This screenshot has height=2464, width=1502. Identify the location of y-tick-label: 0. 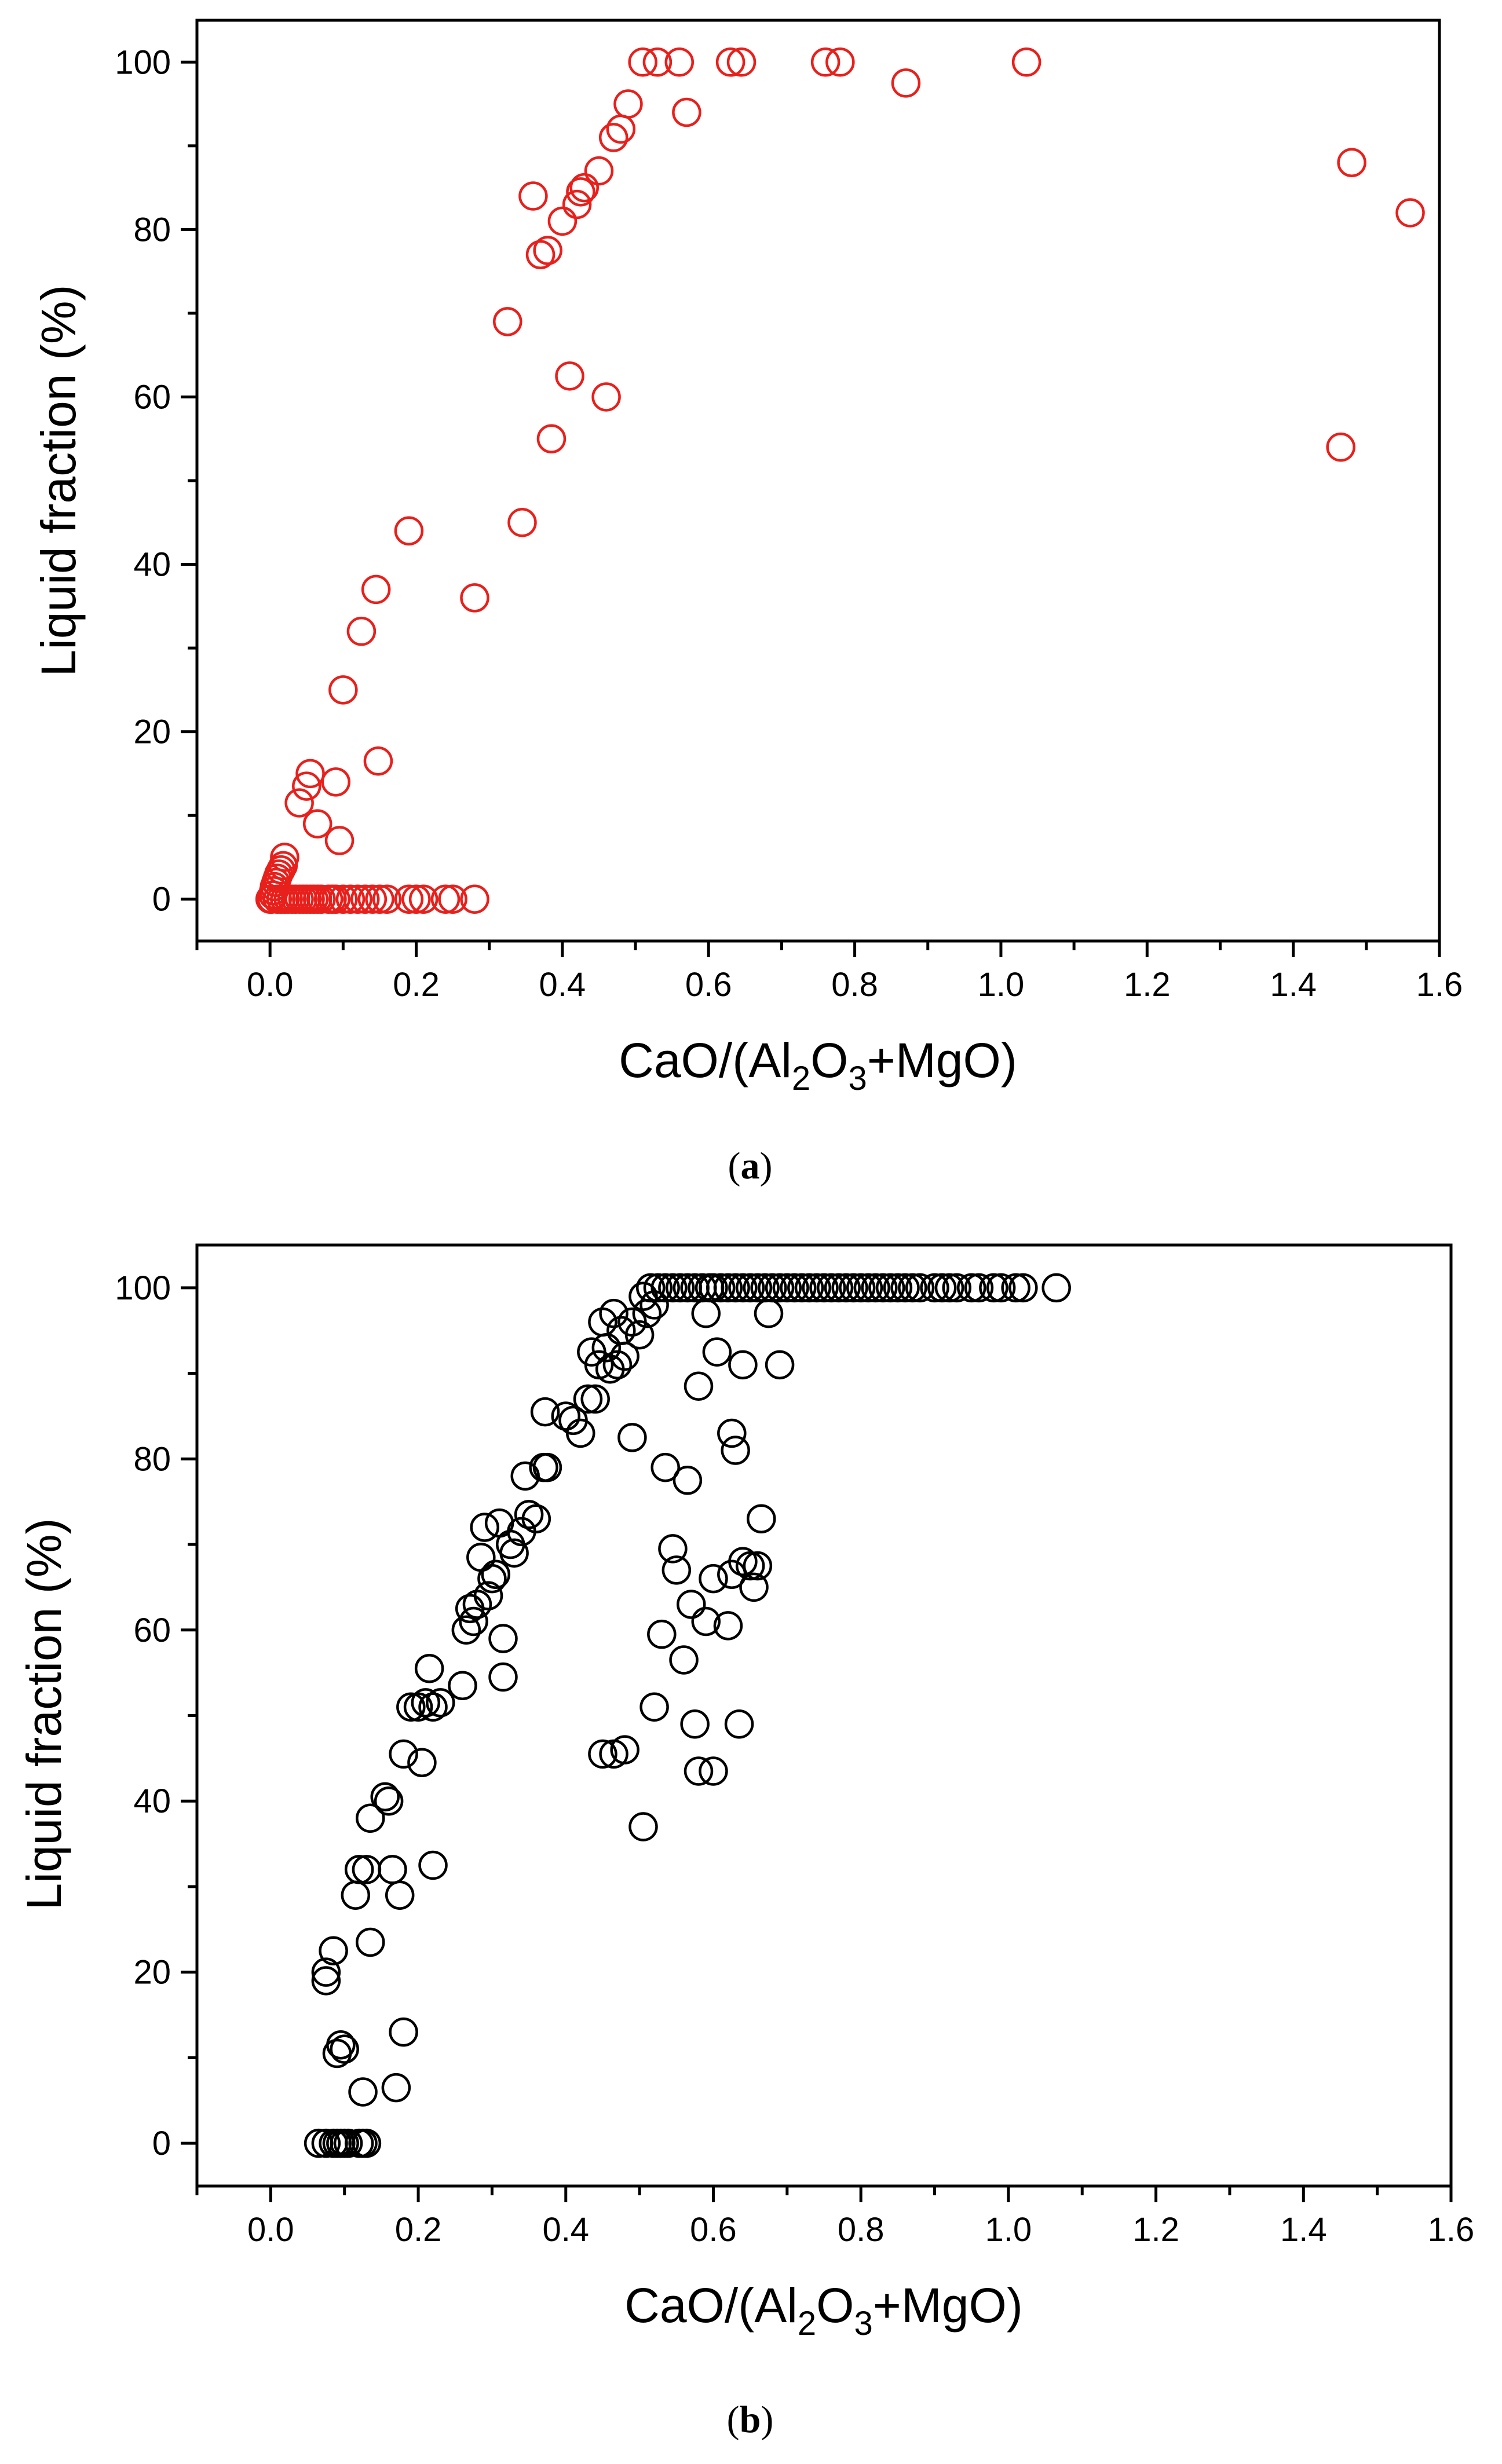
(161, 900).